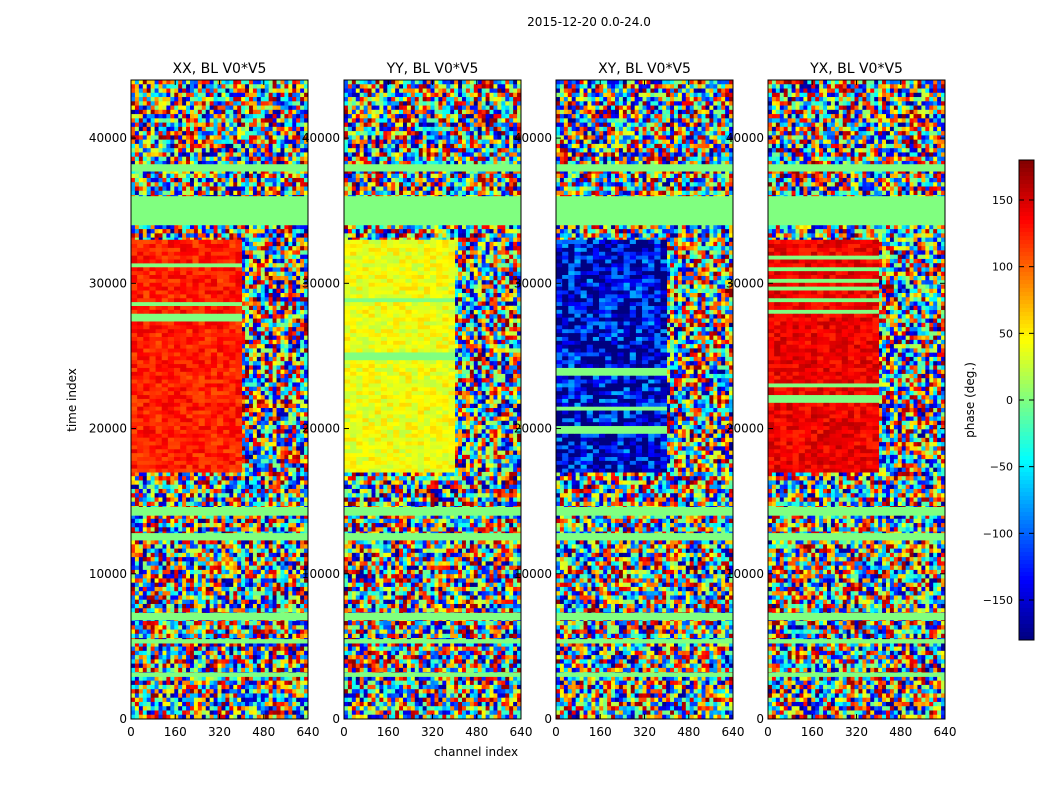 This screenshot has height=800, width=1050. What do you see at coordinates (856, 69) in the screenshot?
I see `panel-title: YX, BL V0*V5` at bounding box center [856, 69].